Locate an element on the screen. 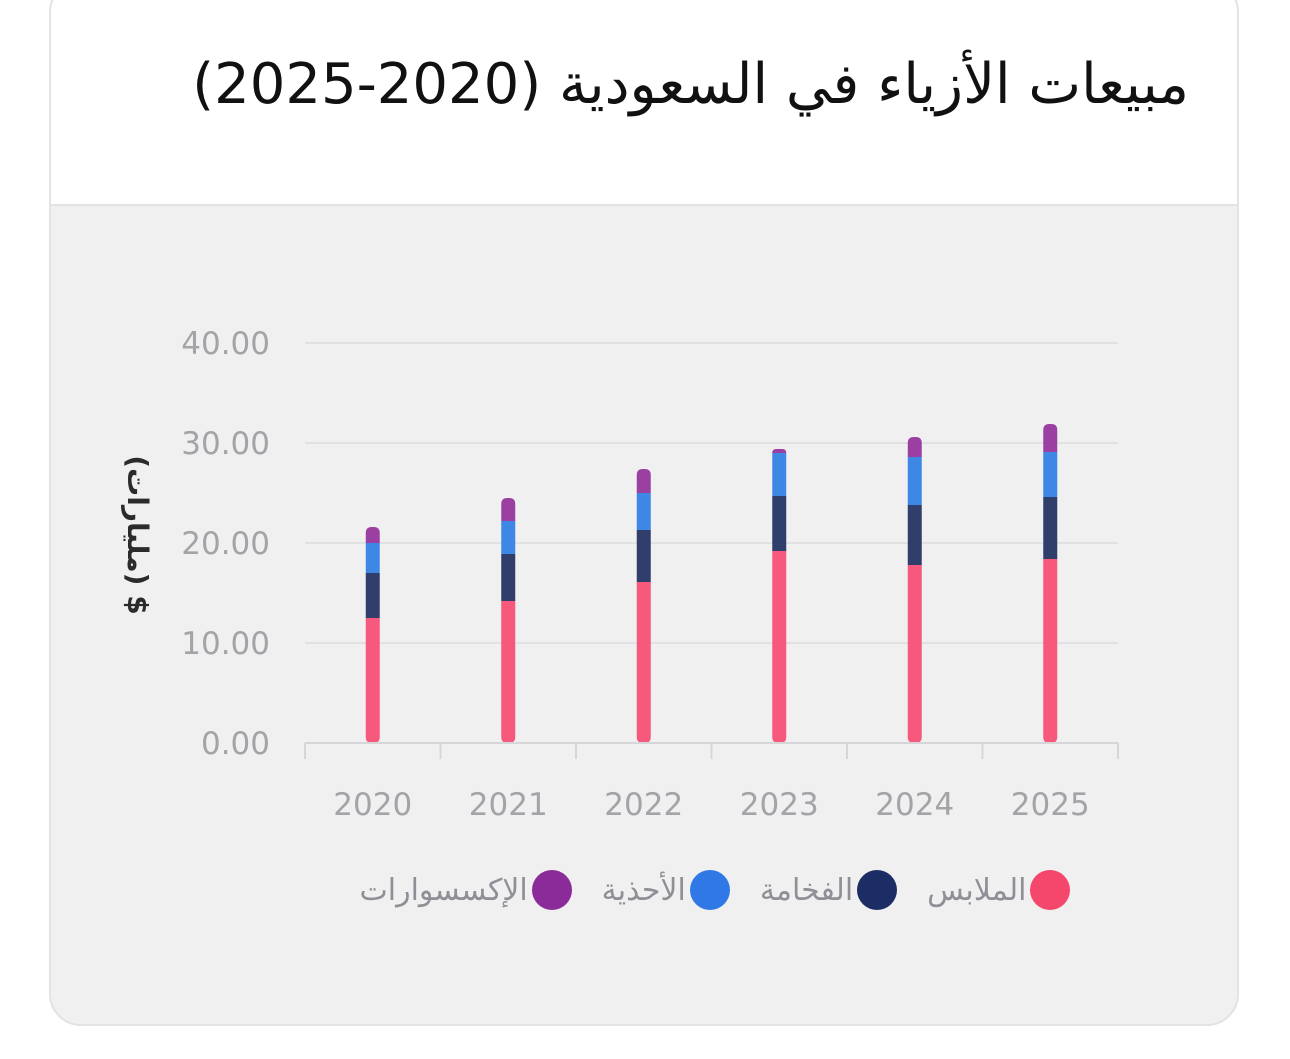  x-tick-label: 2024 is located at coordinates (914, 805).